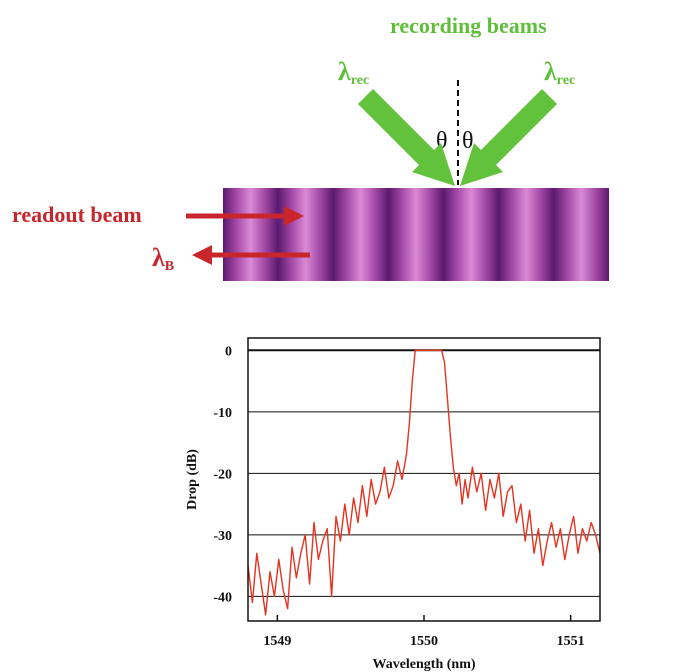 This screenshot has width=680, height=672. Describe the element at coordinates (406, 137) in the screenshot. I see `recording-beam-left-arrow` at that location.